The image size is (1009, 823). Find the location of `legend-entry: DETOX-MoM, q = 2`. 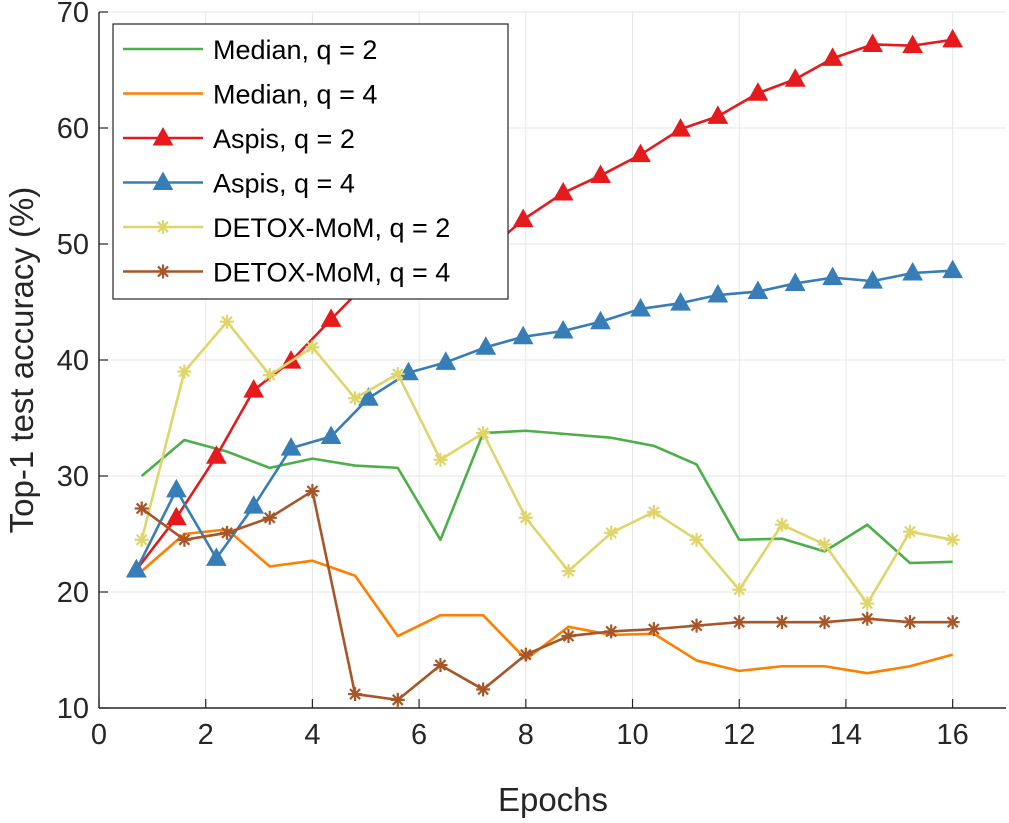

legend-entry: DETOX-MoM, q = 2 is located at coordinates (286, 228).